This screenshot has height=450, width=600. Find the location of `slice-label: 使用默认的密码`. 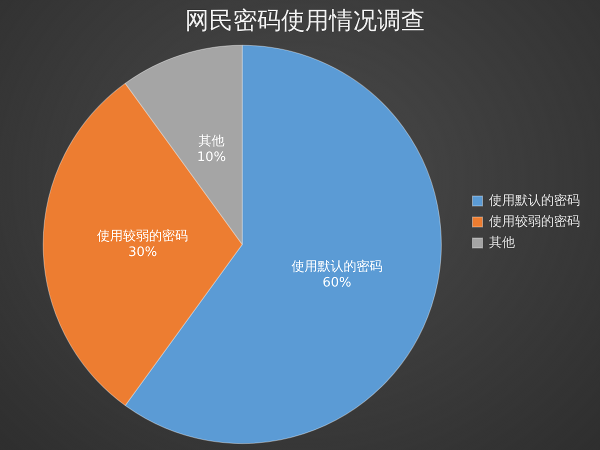

slice-label: 使用默认的密码 is located at coordinates (336, 267).